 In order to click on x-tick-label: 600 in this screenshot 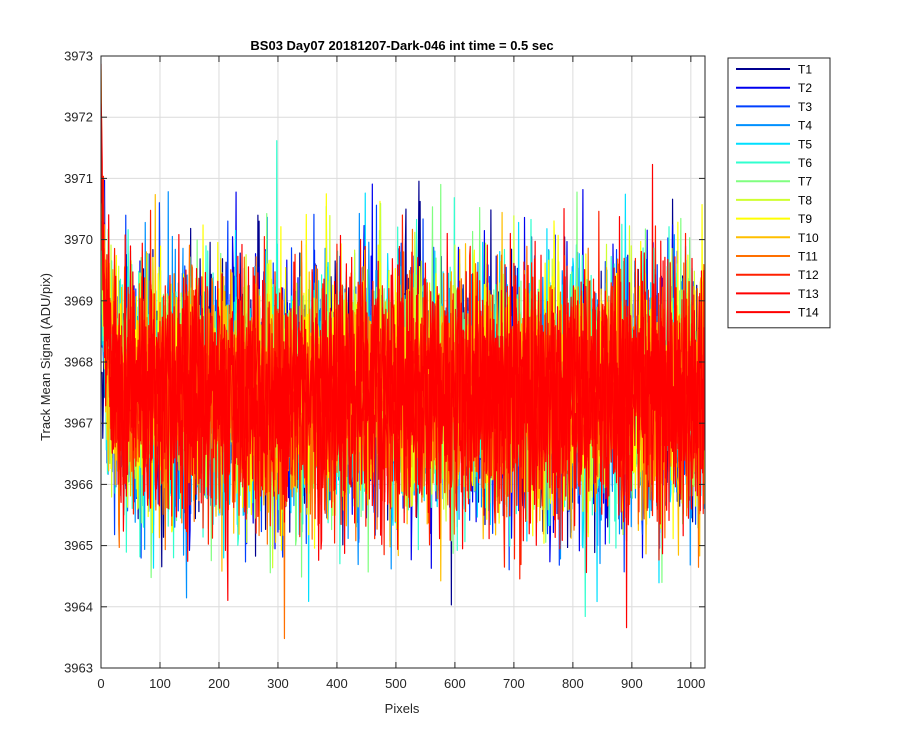, I will do `click(455, 683)`.